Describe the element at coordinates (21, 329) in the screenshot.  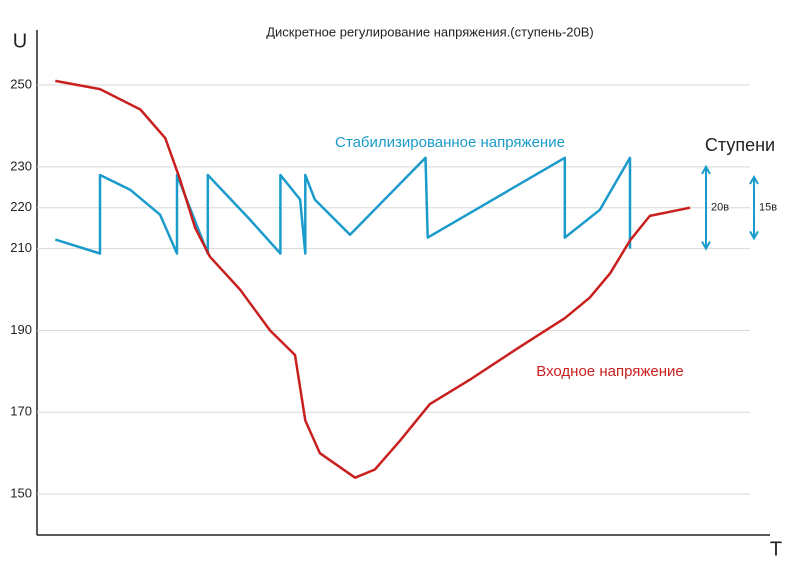
I see `y-tick-label: 190` at that location.